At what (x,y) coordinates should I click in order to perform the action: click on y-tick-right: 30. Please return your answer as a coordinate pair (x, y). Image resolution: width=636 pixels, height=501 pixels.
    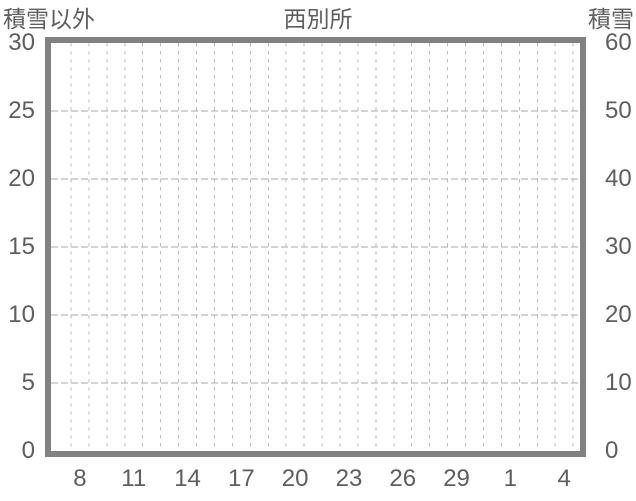
    Looking at the image, I should click on (618, 246).